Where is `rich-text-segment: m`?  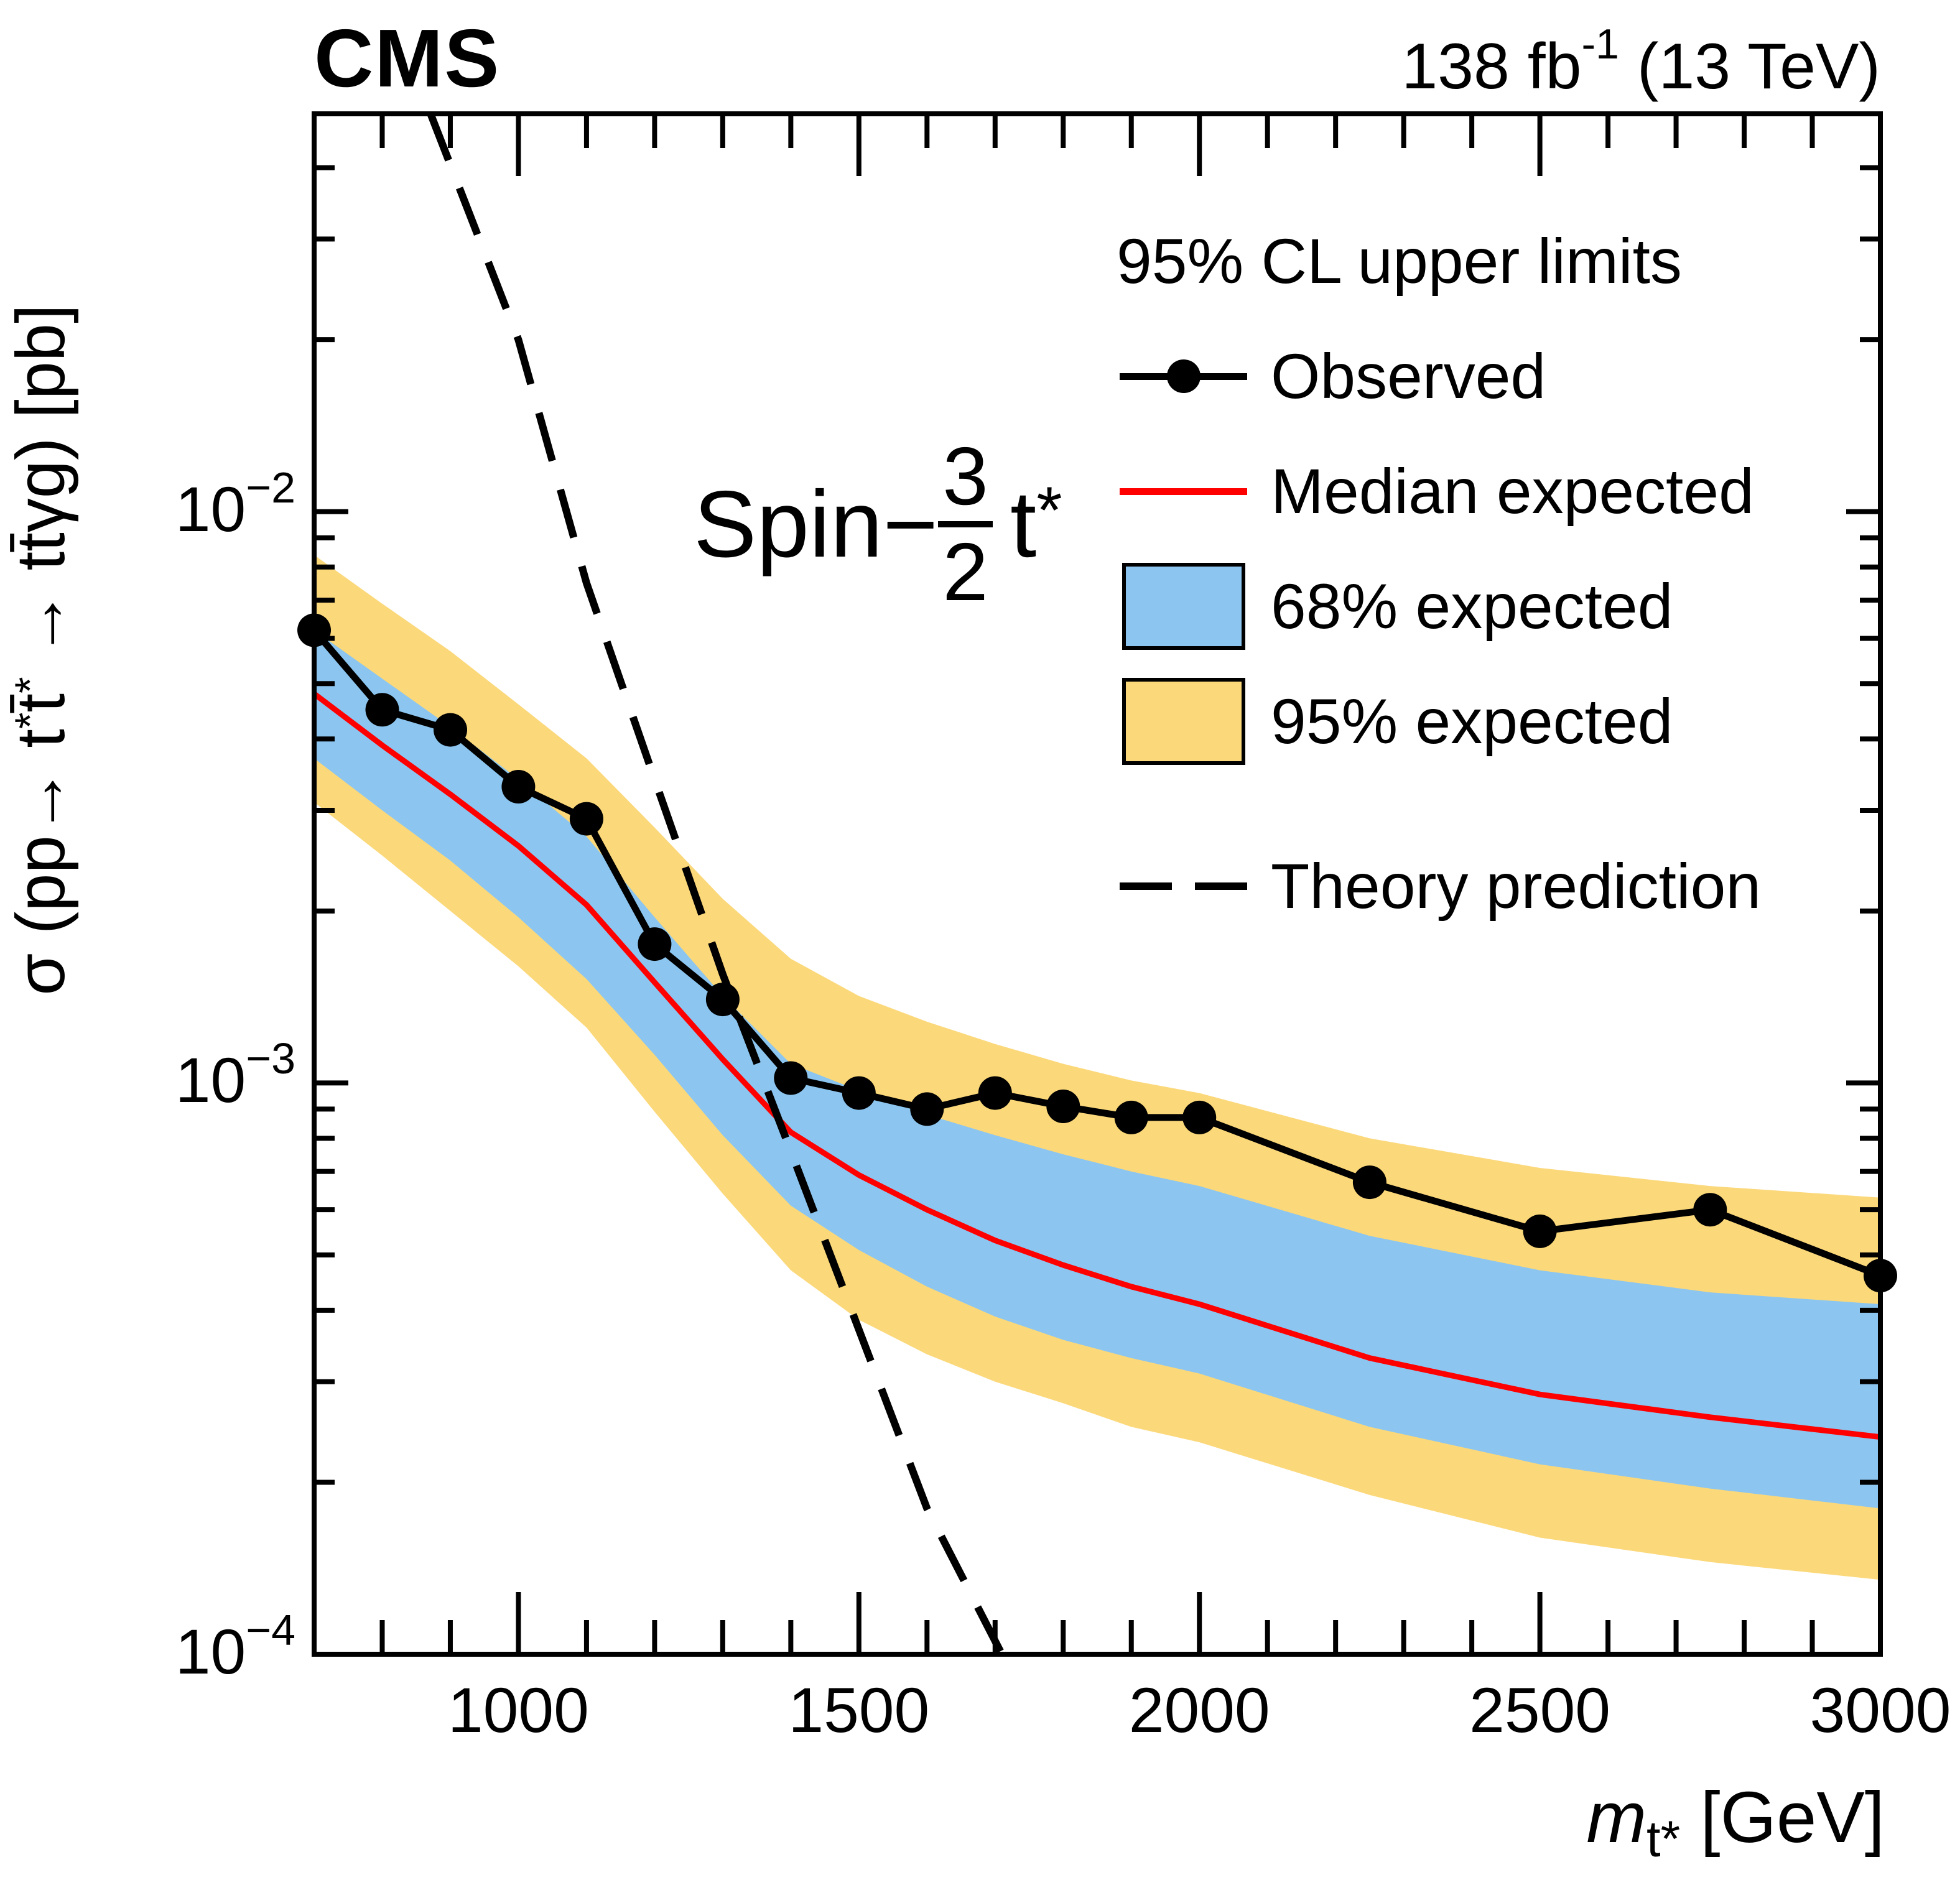
rich-text-segment: m is located at coordinates (1616, 1817).